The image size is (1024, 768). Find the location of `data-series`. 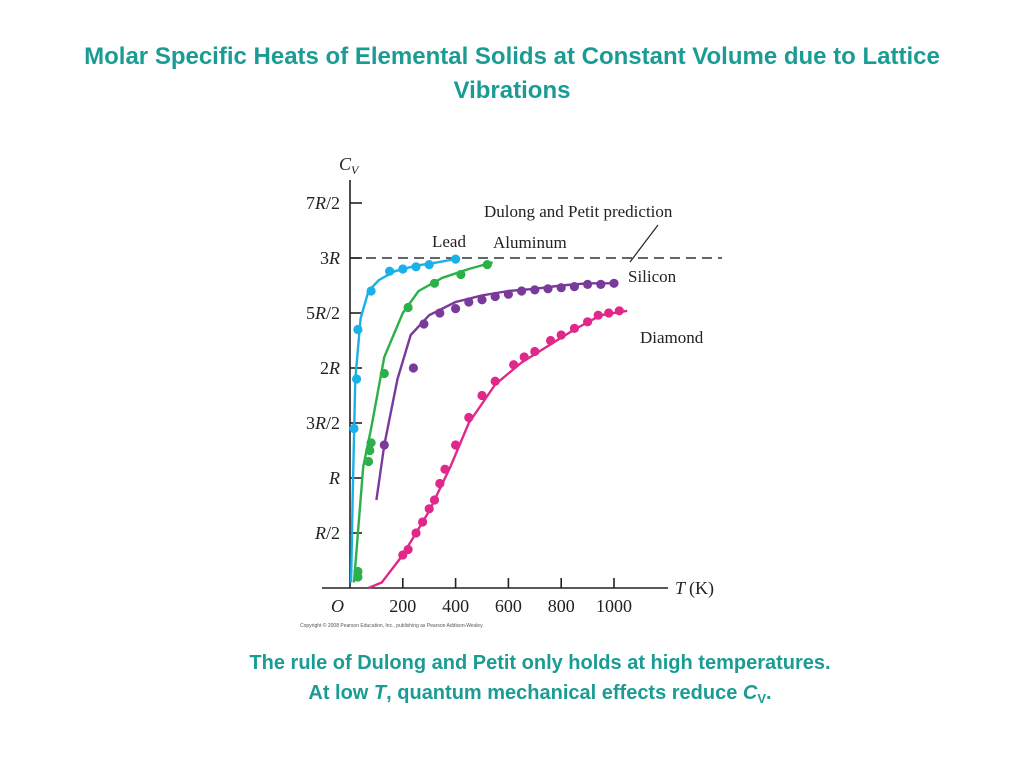

data-series is located at coordinates (488, 422).